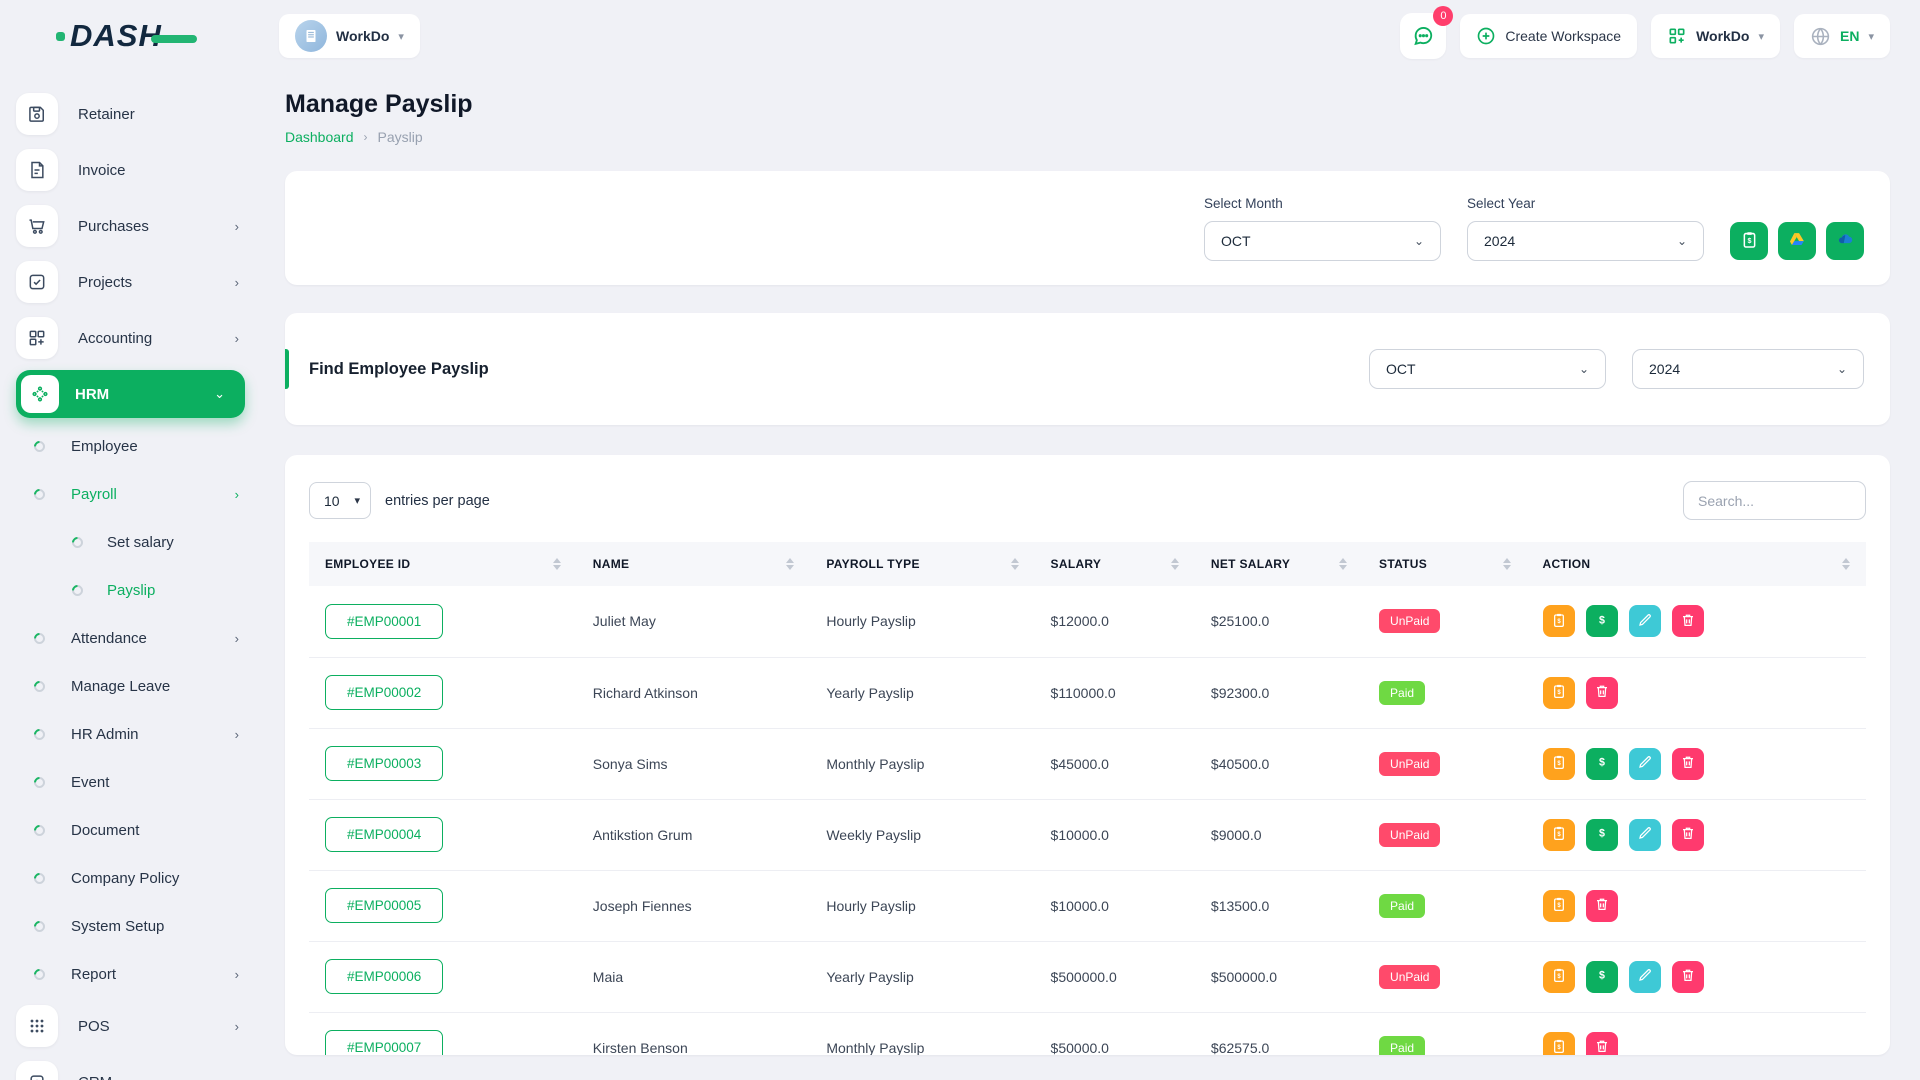 The width and height of the screenshot is (1920, 1080). What do you see at coordinates (130, 170) in the screenshot?
I see `sidebar-item-invoice: Invoice` at bounding box center [130, 170].